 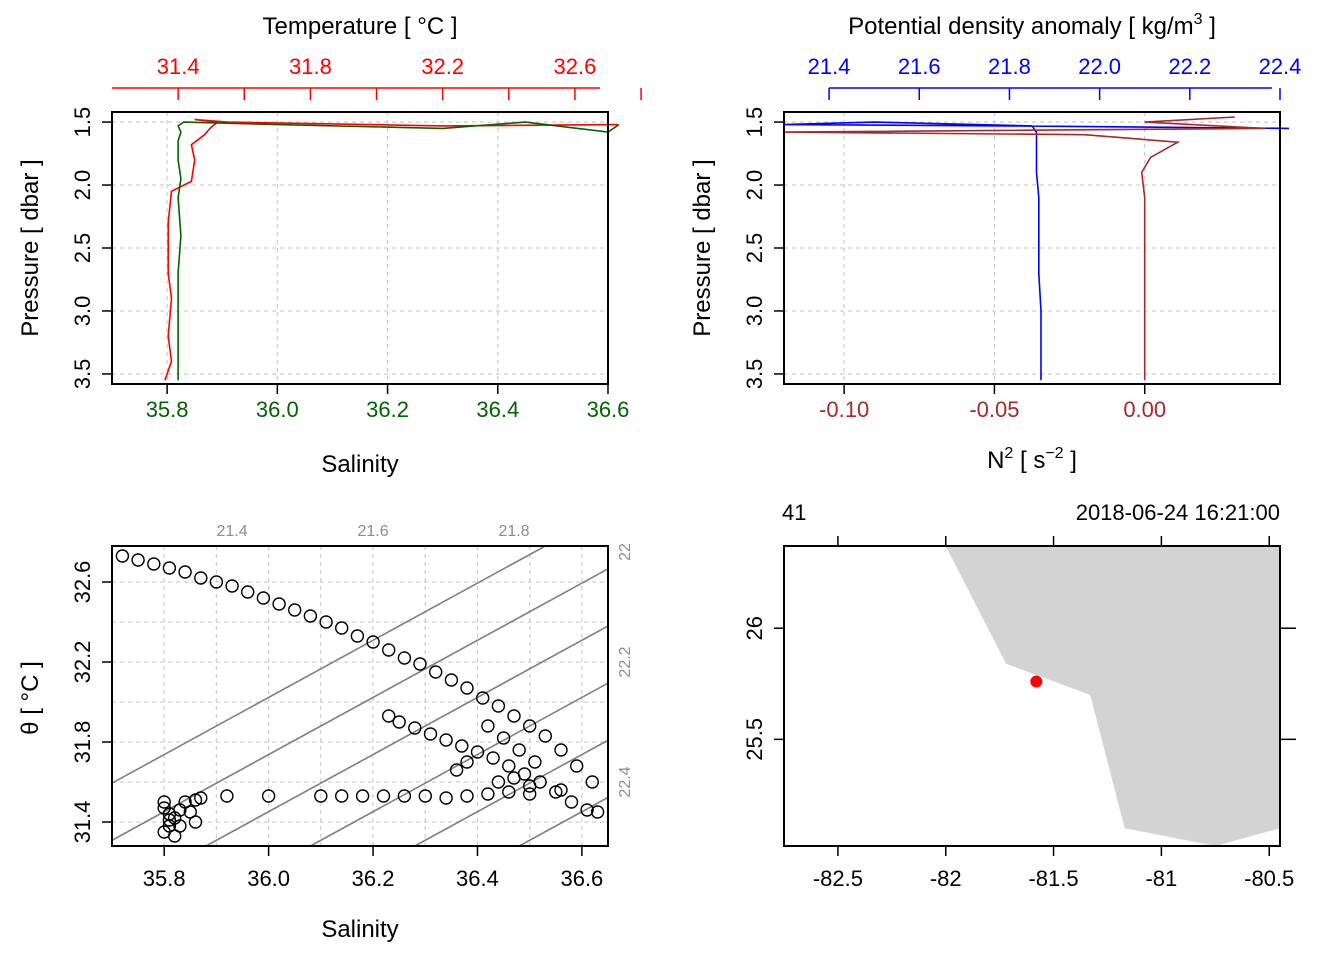 What do you see at coordinates (277, 409) in the screenshot?
I see `bottom-tick-label-1: 36.0` at bounding box center [277, 409].